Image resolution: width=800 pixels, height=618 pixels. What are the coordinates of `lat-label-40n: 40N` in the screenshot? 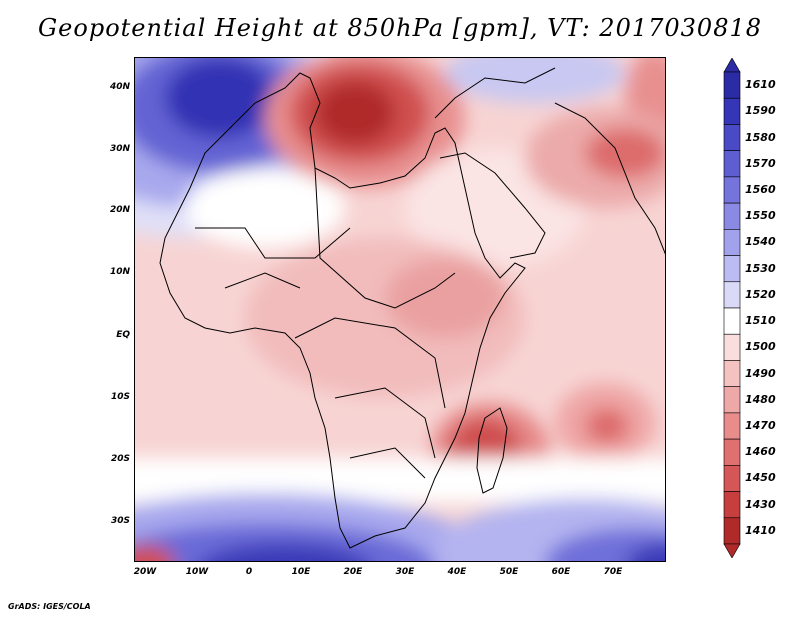 It's located at (119, 87).